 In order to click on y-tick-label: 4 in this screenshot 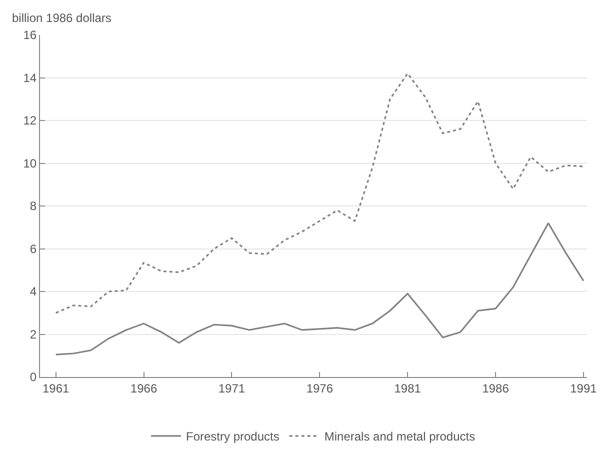, I will do `click(33, 291)`.